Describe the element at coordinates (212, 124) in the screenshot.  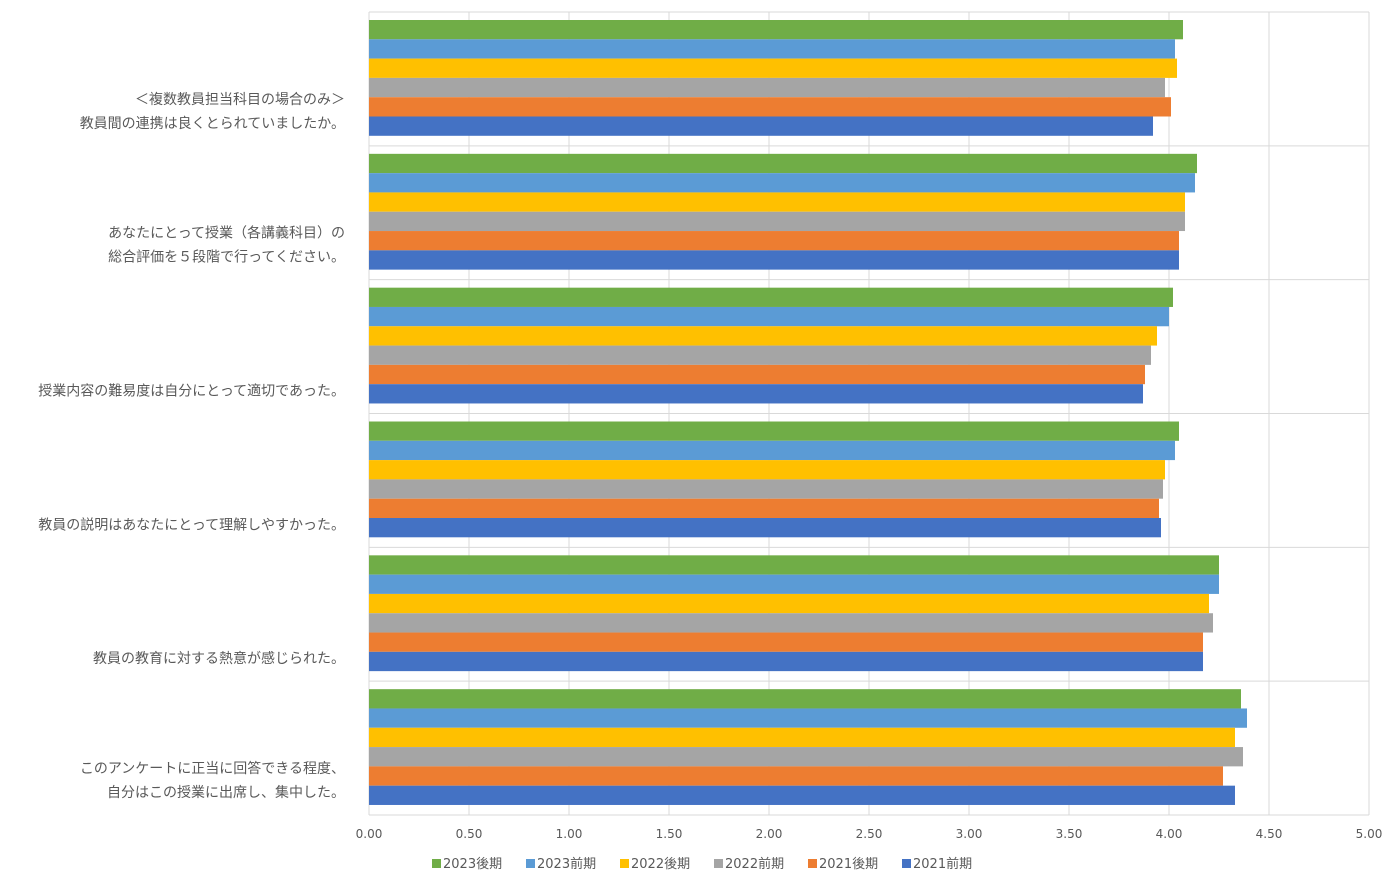
I see `category-label-line: 教員間の連携は良くとられていましたか。` at that location.